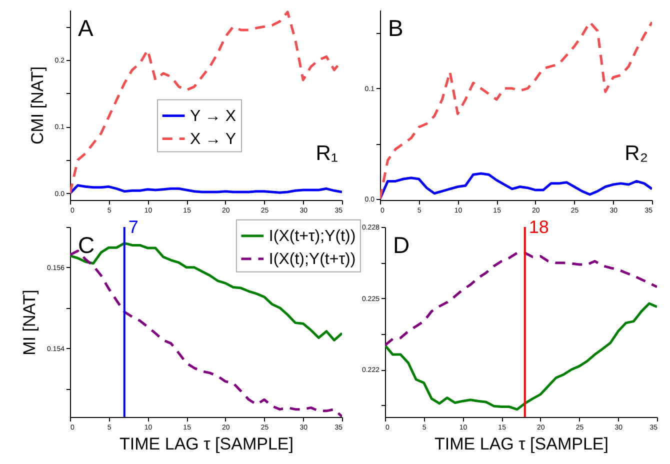 This screenshot has width=670, height=464. Describe the element at coordinates (213, 139) in the screenshot. I see `legend-label: X → Y` at that location.